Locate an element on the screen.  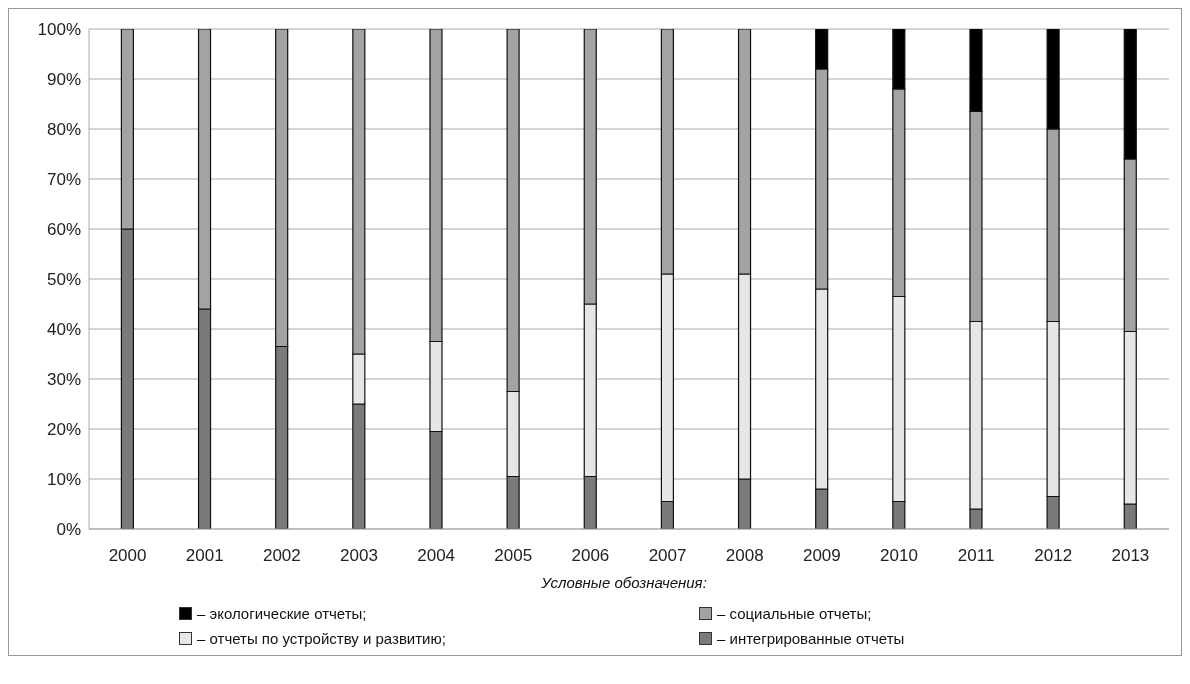
y-tick-label: 40% is located at coordinates (63, 330).